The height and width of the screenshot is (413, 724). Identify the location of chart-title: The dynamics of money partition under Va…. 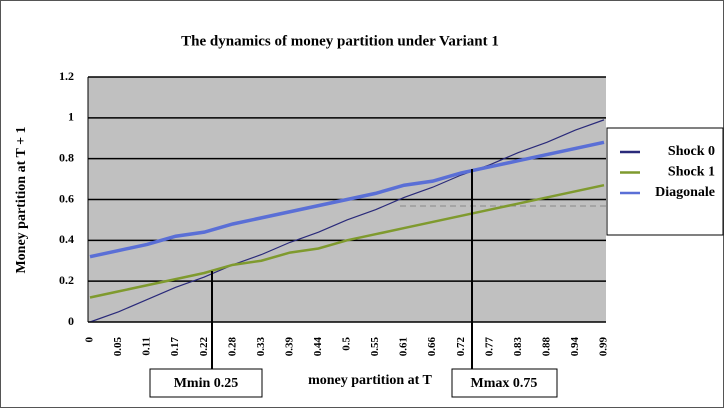
(340, 41).